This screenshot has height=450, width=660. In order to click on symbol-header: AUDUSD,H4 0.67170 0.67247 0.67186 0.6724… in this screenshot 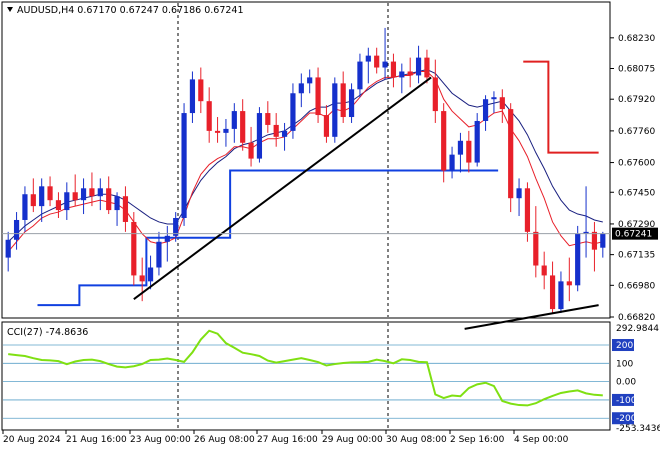, I will do `click(130, 10)`.